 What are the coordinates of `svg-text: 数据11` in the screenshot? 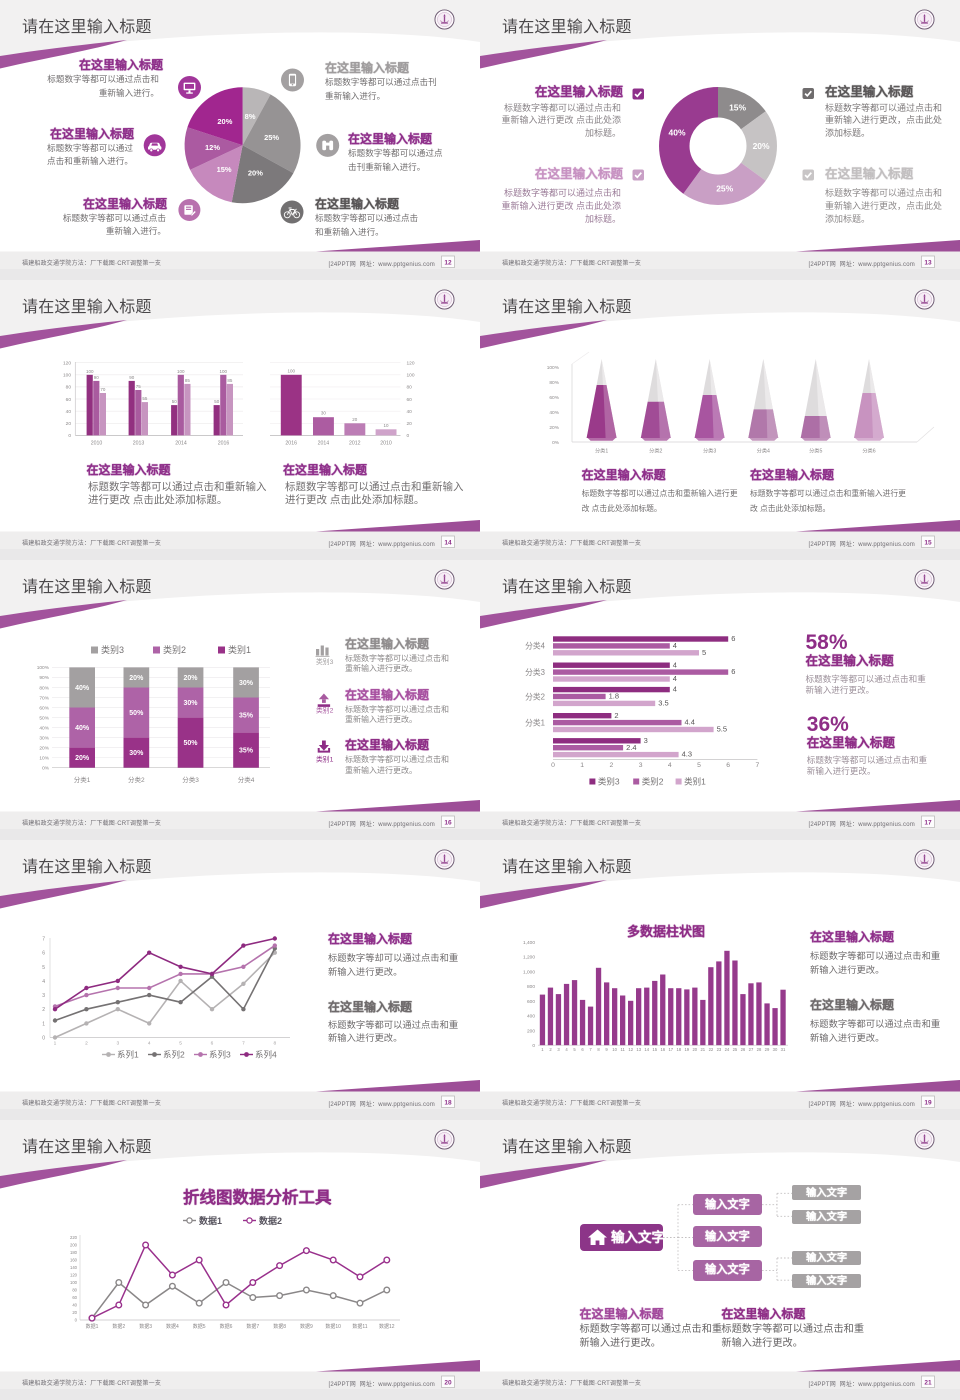 It's located at (359, 1326).